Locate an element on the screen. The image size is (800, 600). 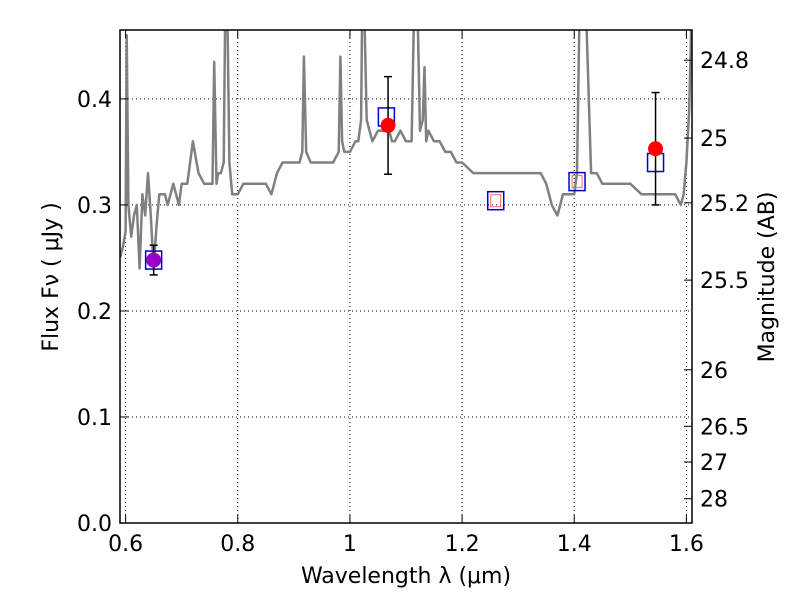
y2-tick-label: 25.5 is located at coordinates (724, 281).